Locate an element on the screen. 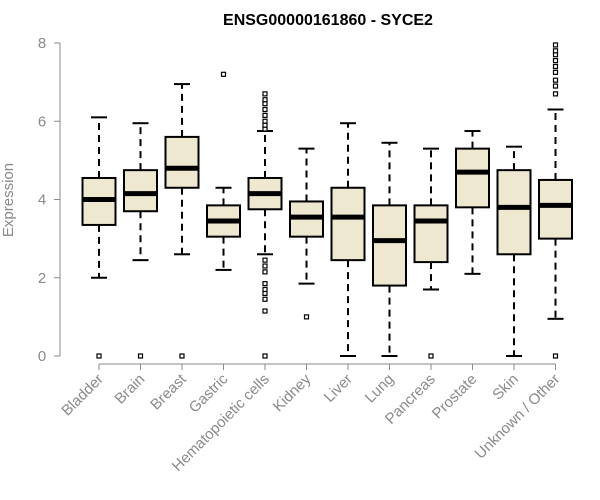 The height and width of the screenshot is (500, 600). y-tick-label: 8 is located at coordinates (42, 43).